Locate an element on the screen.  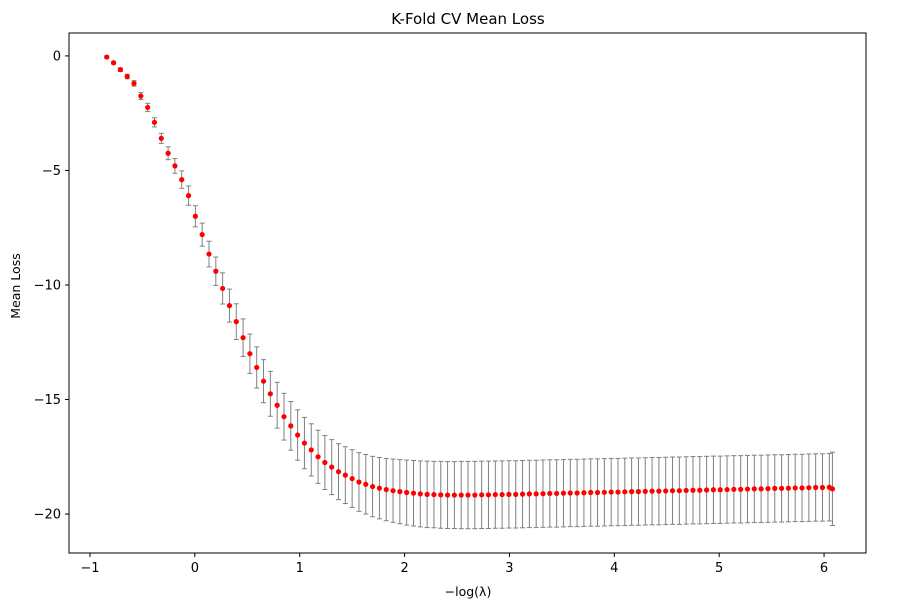
x-tick-label: 5 is located at coordinates (719, 568).